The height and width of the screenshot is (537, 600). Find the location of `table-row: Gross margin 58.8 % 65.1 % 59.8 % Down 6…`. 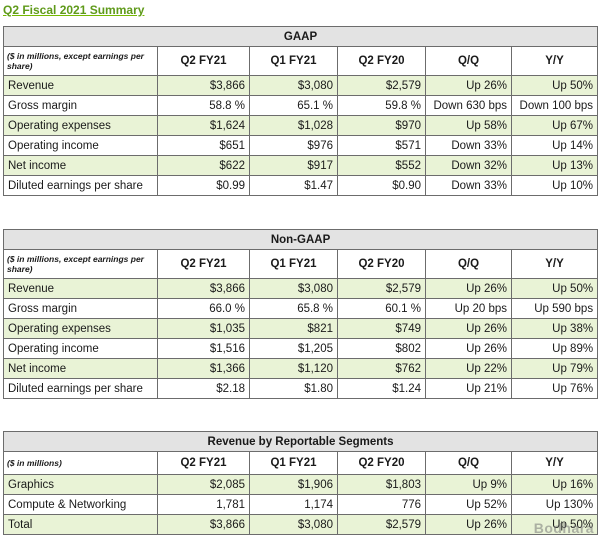

table-row: Gross margin 58.8 % 65.1 % 59.8 % Down 6… is located at coordinates (301, 105).